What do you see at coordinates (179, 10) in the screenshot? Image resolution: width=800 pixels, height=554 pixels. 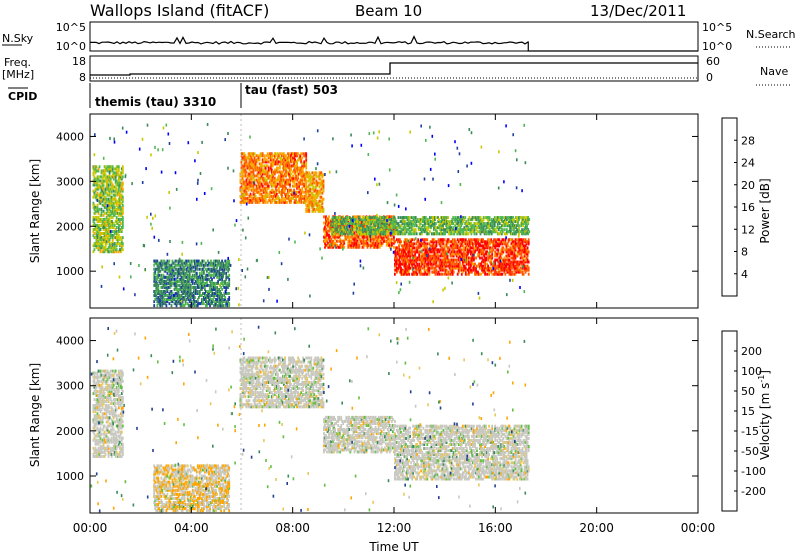 I see `station-title: Wallops Island (fitACF)` at bounding box center [179, 10].